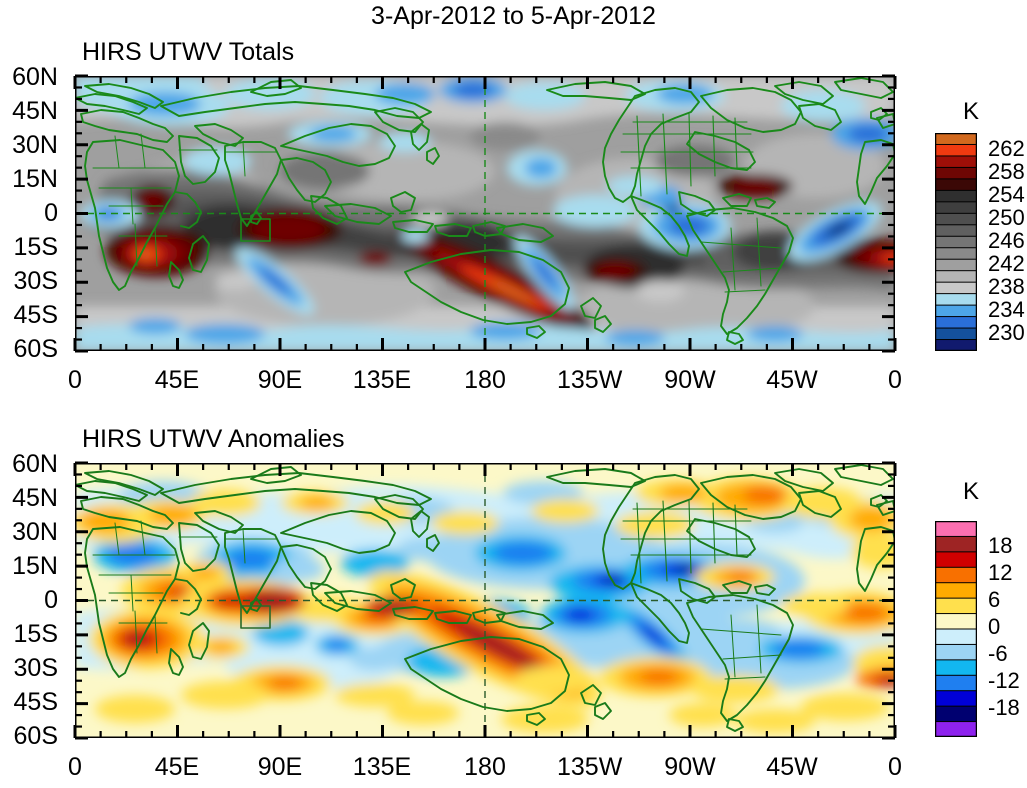  I want to click on colorbar-tick-label: 246, so click(1006, 240).